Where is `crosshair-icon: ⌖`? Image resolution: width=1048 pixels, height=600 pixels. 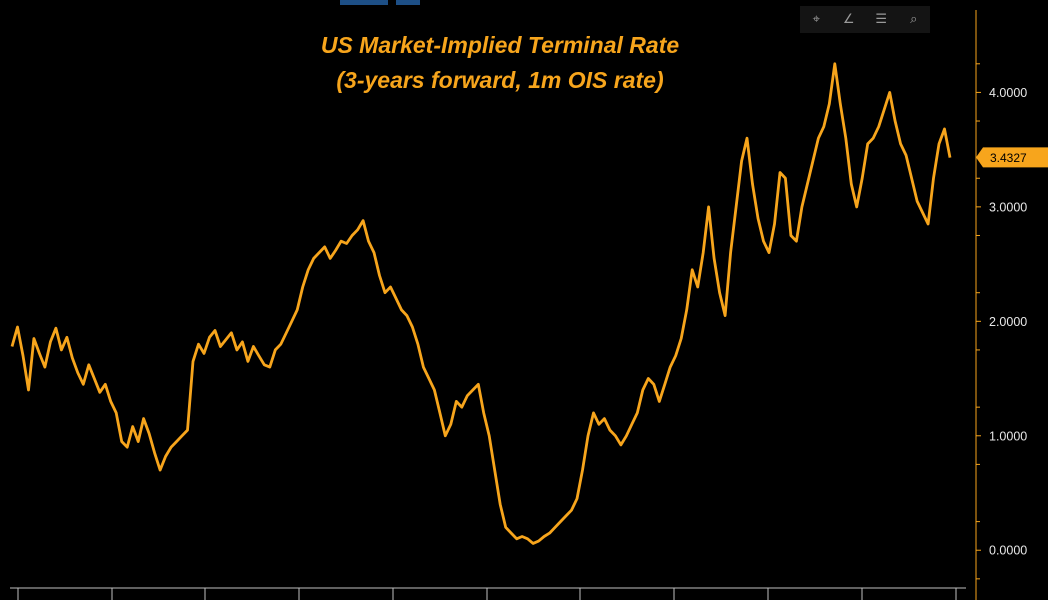 crosshair-icon: ⌖ is located at coordinates (816, 19).